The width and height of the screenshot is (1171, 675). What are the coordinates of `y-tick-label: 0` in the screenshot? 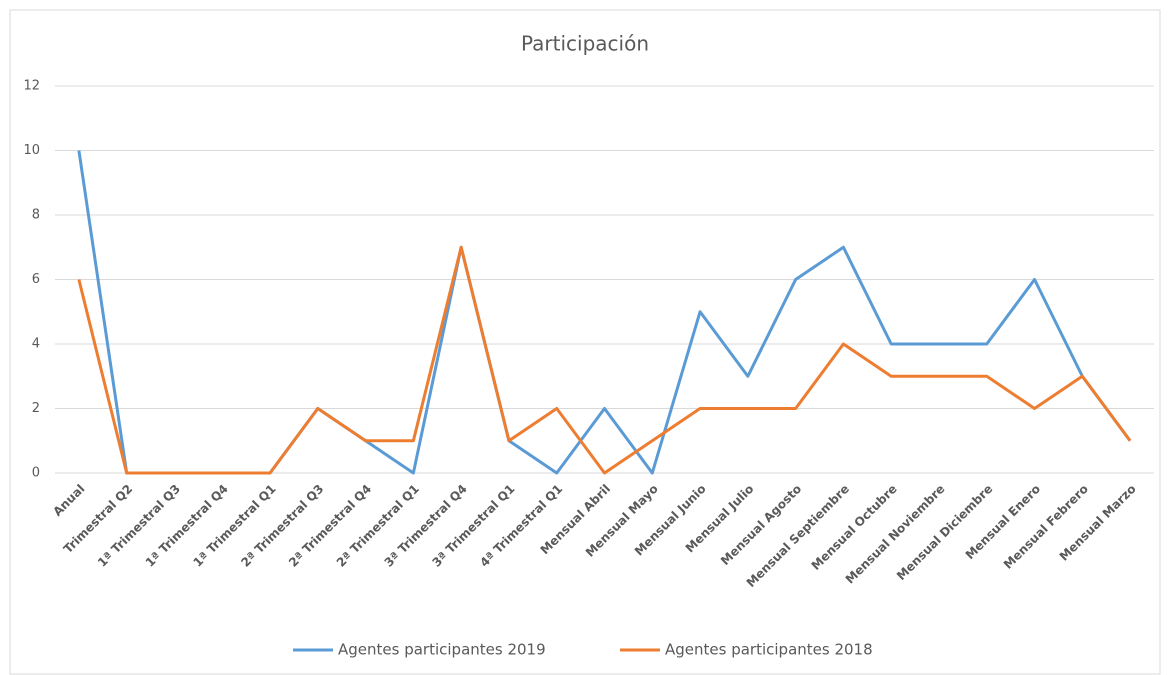 It's located at (36, 473).